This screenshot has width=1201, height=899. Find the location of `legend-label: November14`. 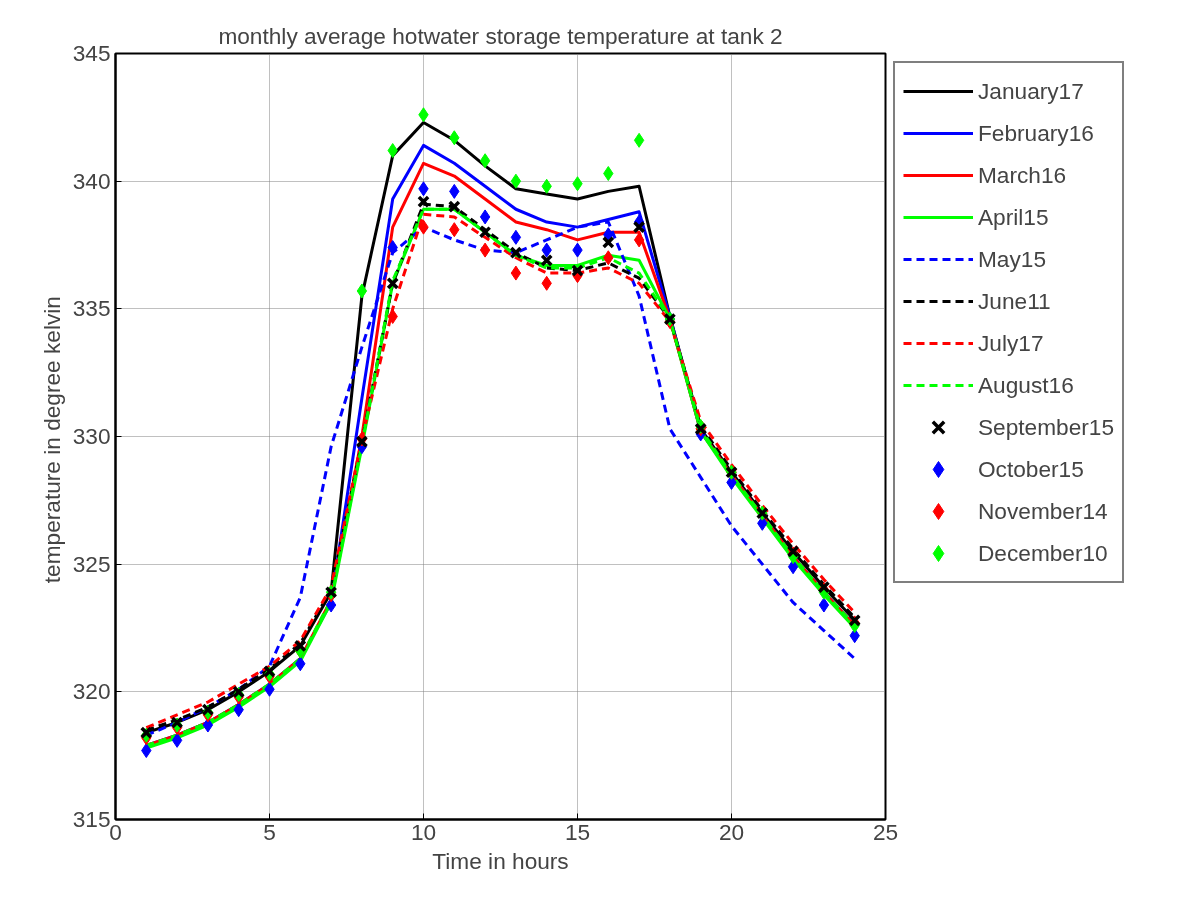

legend-label: November14 is located at coordinates (1043, 511).